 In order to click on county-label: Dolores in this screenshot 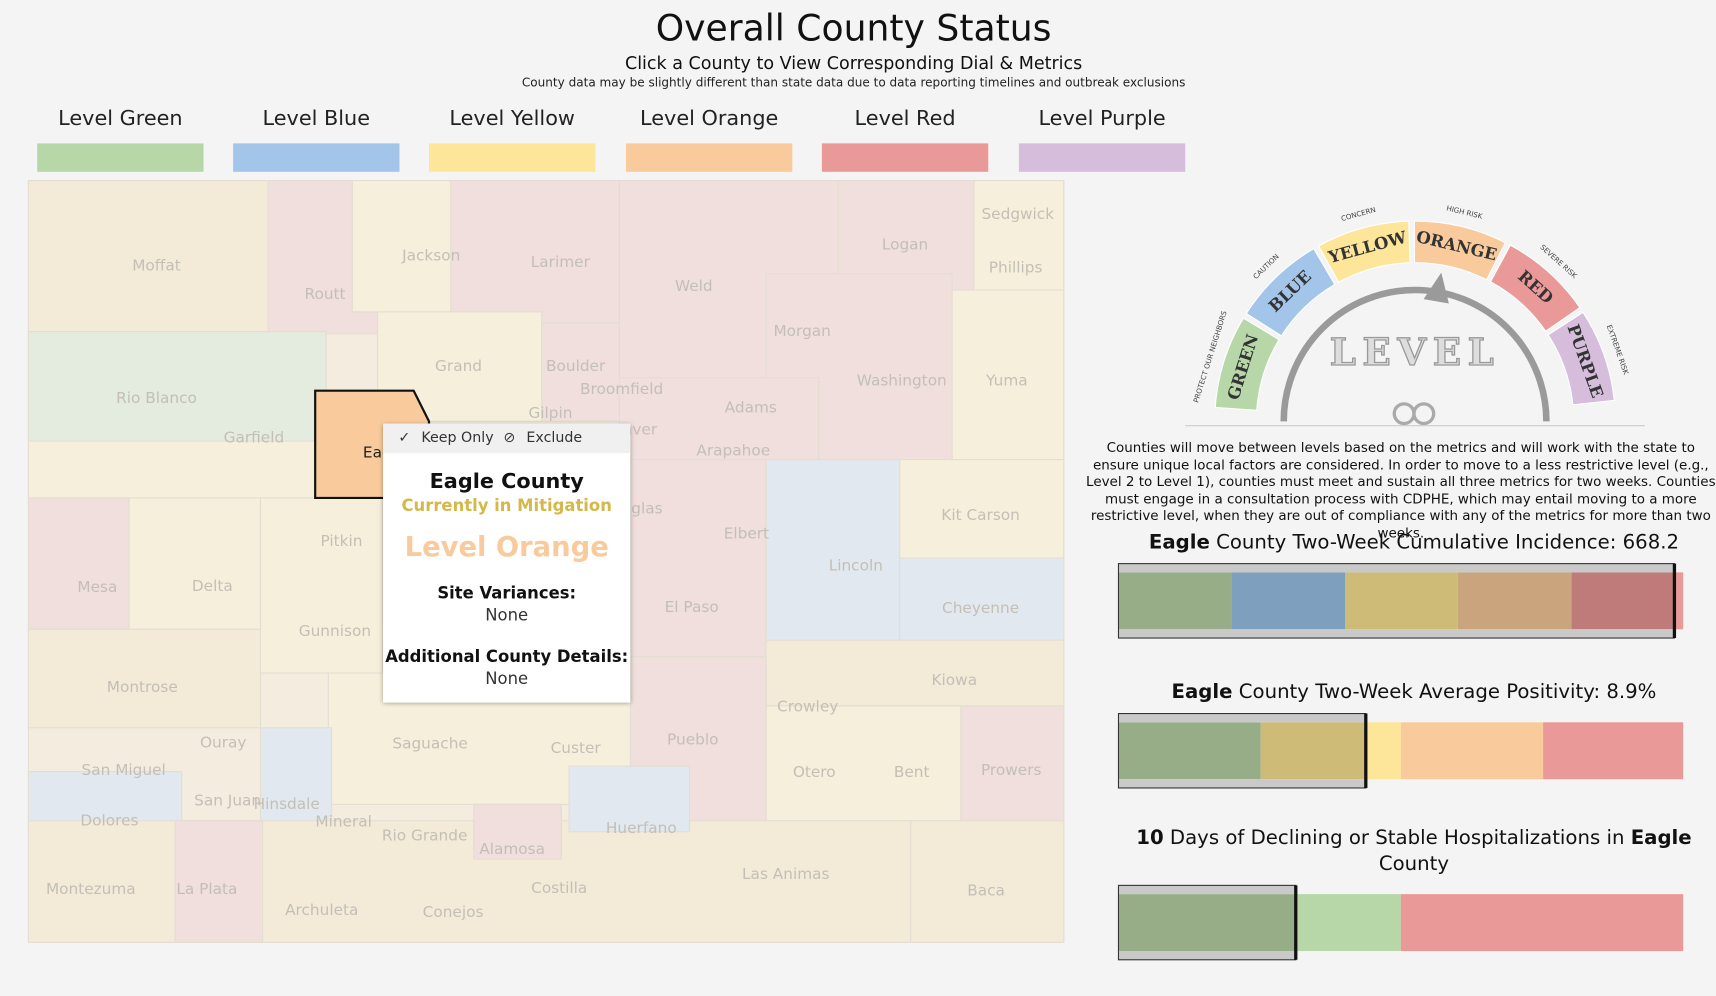, I will do `click(109, 820)`.